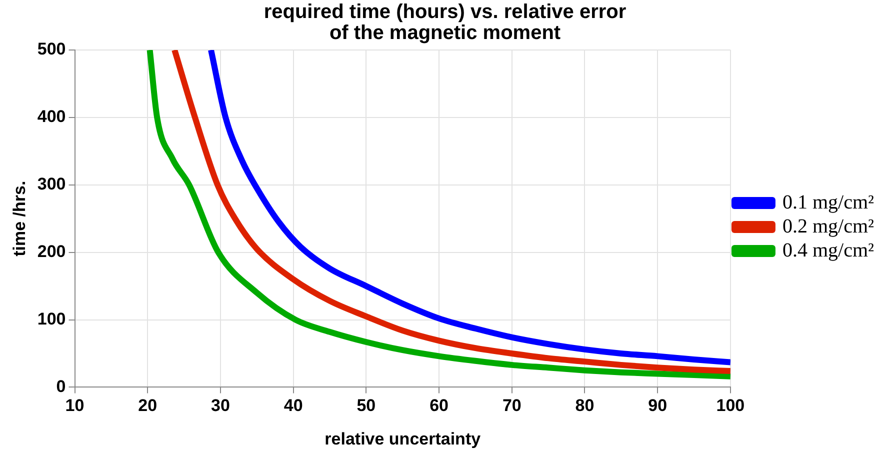 The height and width of the screenshot is (458, 888). Describe the element at coordinates (51, 116) in the screenshot. I see `y-tick-label: 400` at that location.